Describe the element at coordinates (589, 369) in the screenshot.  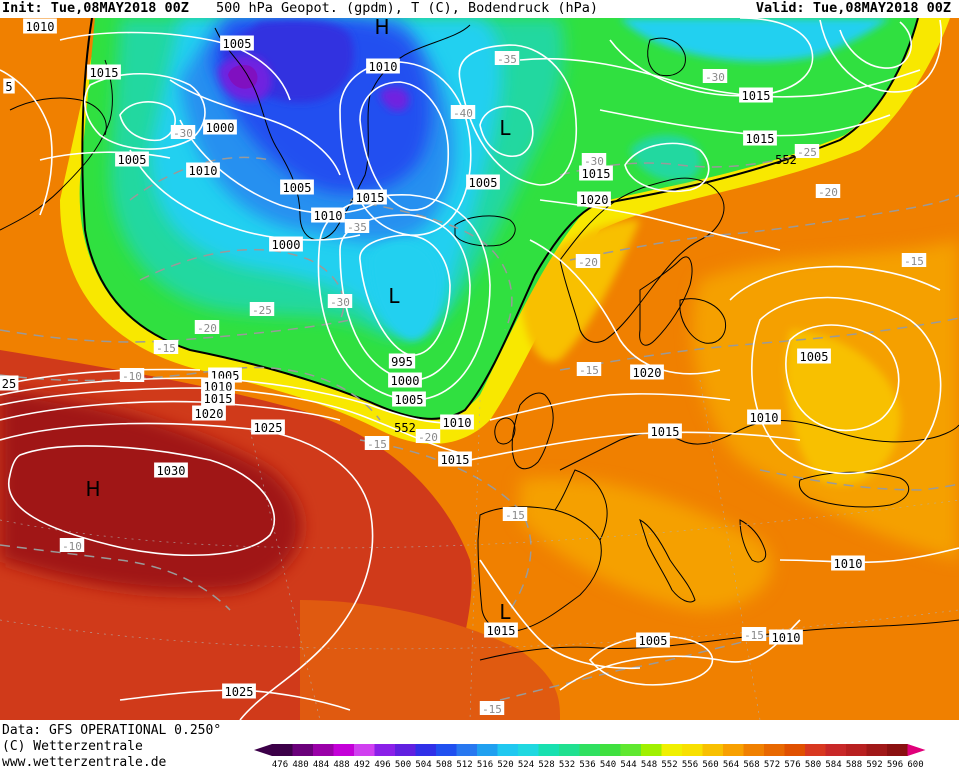
I see `map-label-t18: -15` at that location.